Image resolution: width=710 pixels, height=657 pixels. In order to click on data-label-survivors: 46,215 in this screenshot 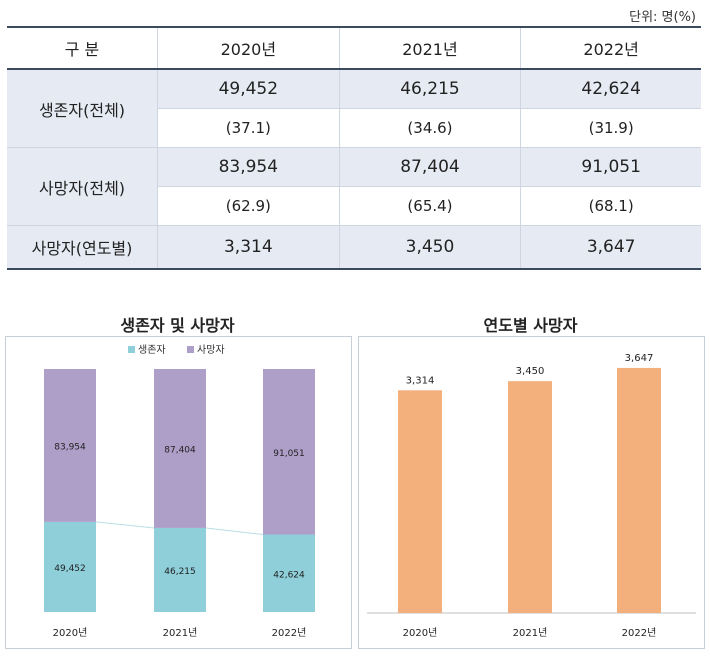, I will do `click(180, 572)`.